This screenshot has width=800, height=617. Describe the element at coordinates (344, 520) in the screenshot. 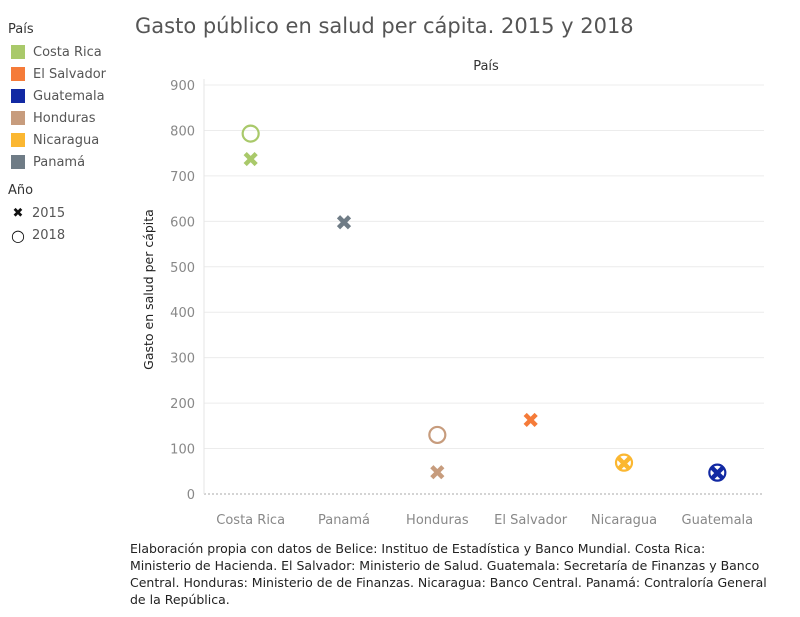

I see `x-tick-label: Panamá` at that location.